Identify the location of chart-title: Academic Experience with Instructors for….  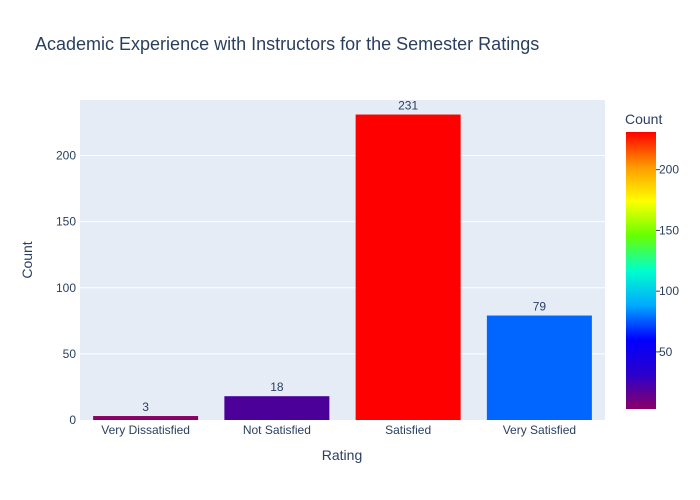
(287, 44).